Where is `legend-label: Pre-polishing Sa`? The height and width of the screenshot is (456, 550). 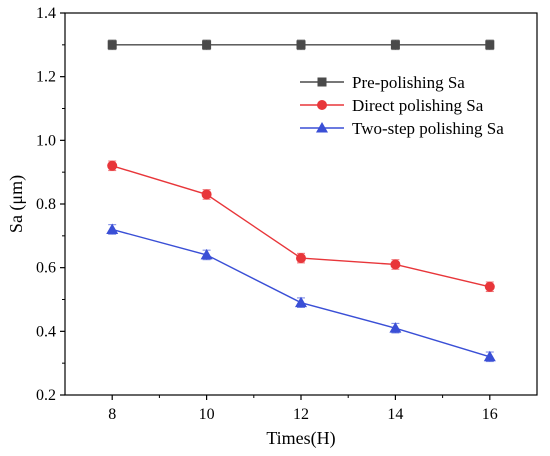
legend-label: Pre-polishing Sa is located at coordinates (408, 82).